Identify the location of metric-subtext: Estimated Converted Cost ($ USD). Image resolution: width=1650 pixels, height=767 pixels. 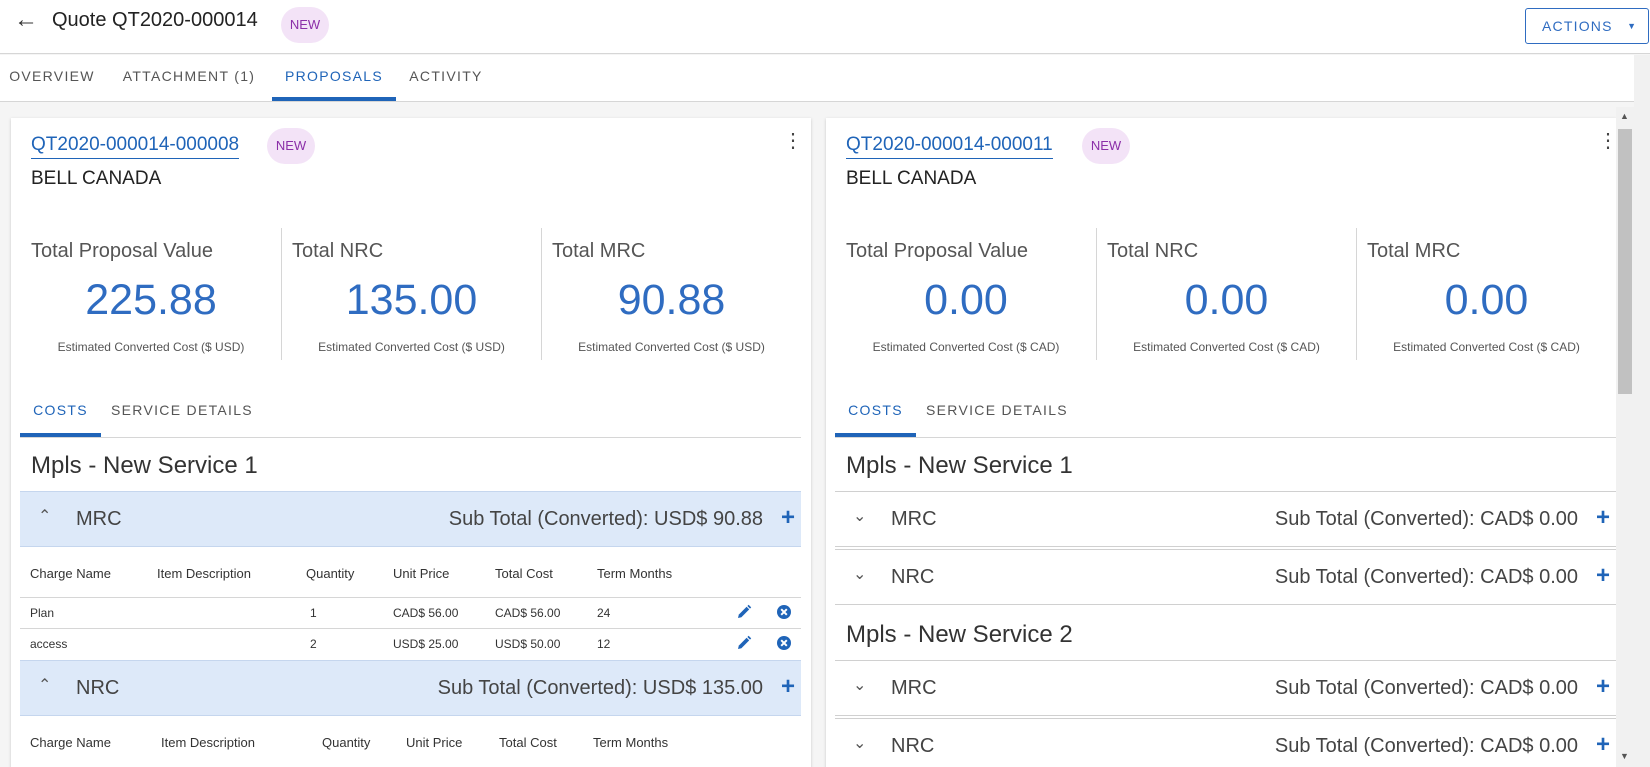
(671, 347).